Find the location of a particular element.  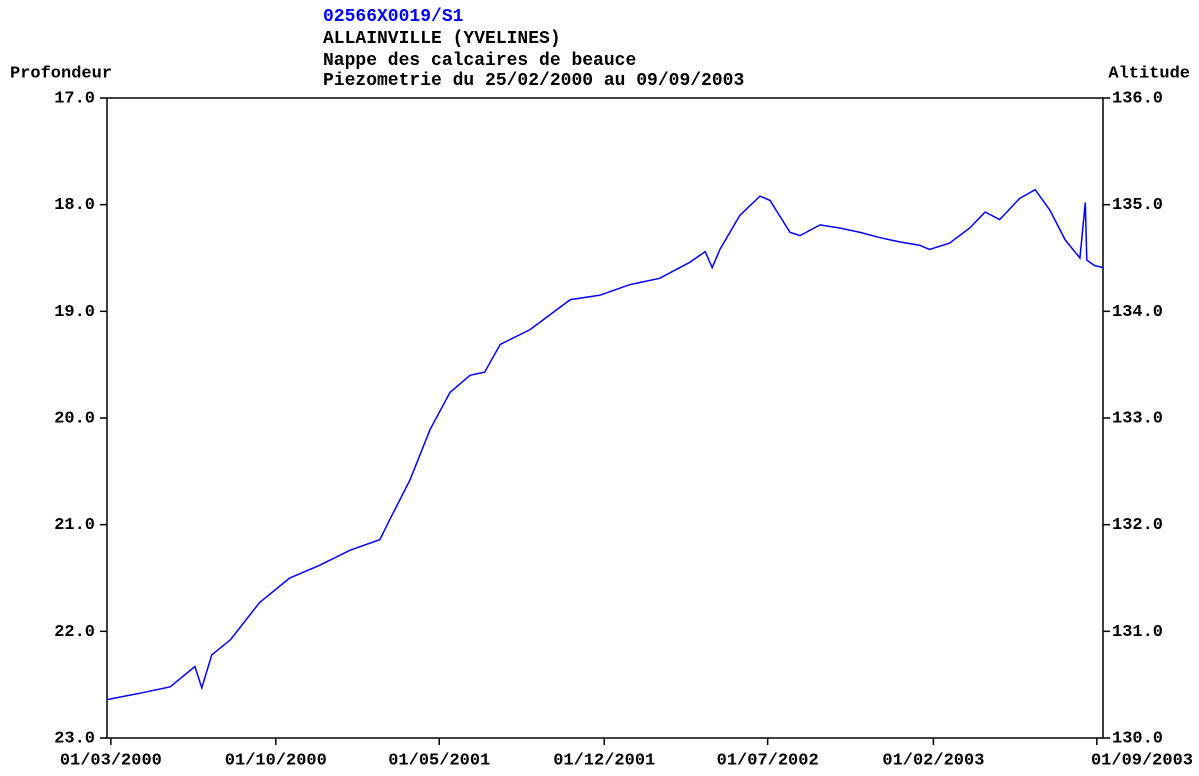

x-tick-label: 01/05/2001 is located at coordinates (439, 760).